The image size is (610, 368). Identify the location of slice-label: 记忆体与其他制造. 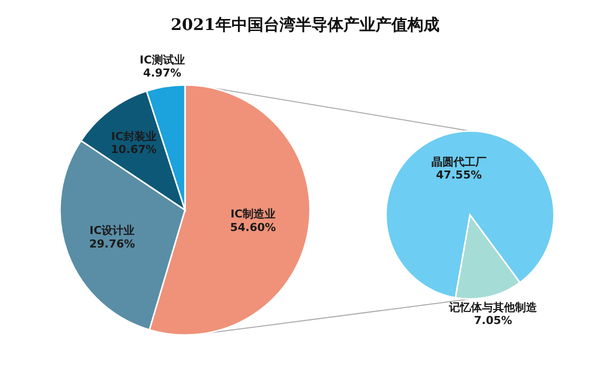
(493, 307).